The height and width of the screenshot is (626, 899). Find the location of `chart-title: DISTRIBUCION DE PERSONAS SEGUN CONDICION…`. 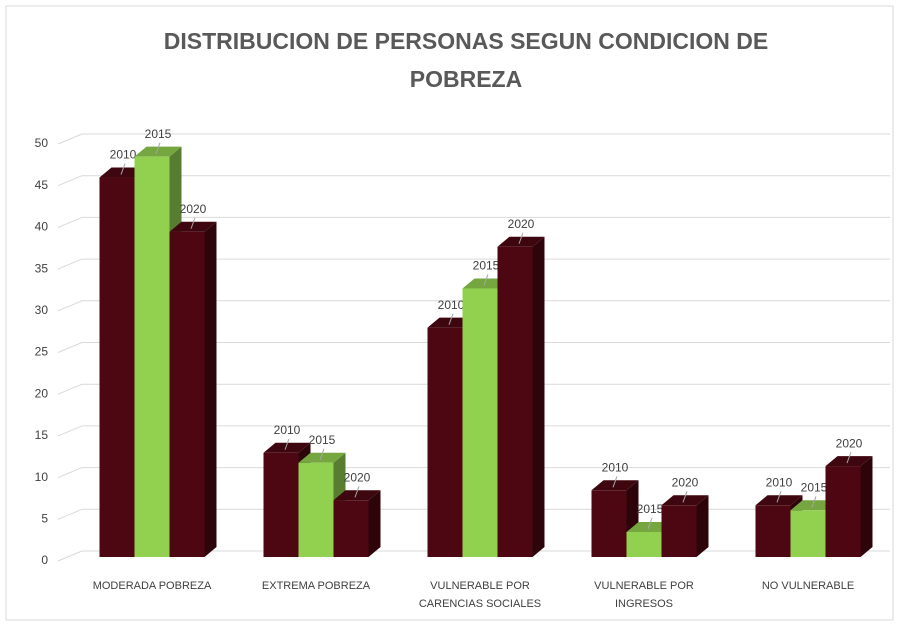

chart-title: DISTRIBUCION DE PERSONAS SEGUN CONDICION… is located at coordinates (466, 60).